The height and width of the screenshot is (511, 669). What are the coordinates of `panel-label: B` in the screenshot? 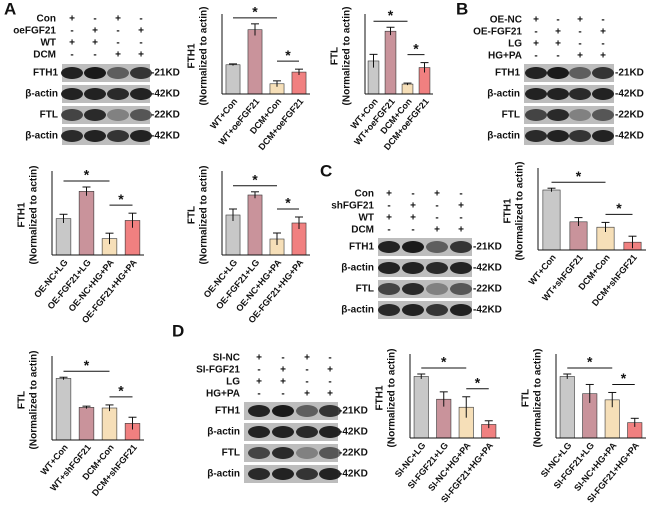 It's located at (462, 9).